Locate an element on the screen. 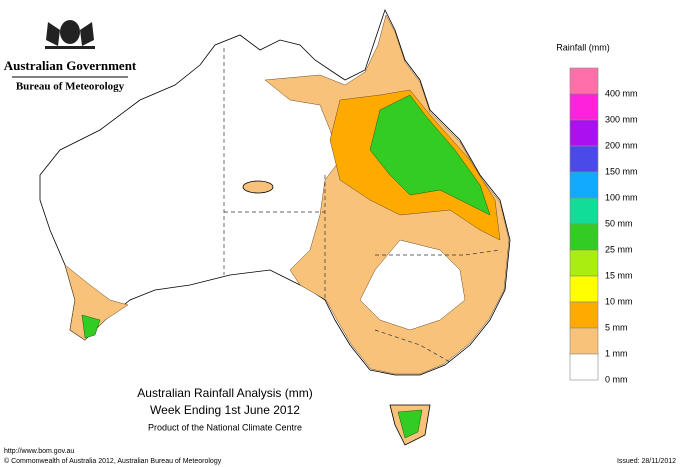 This screenshot has width=680, height=467. caption-product: Product of the National Climate Centre is located at coordinates (225, 427).